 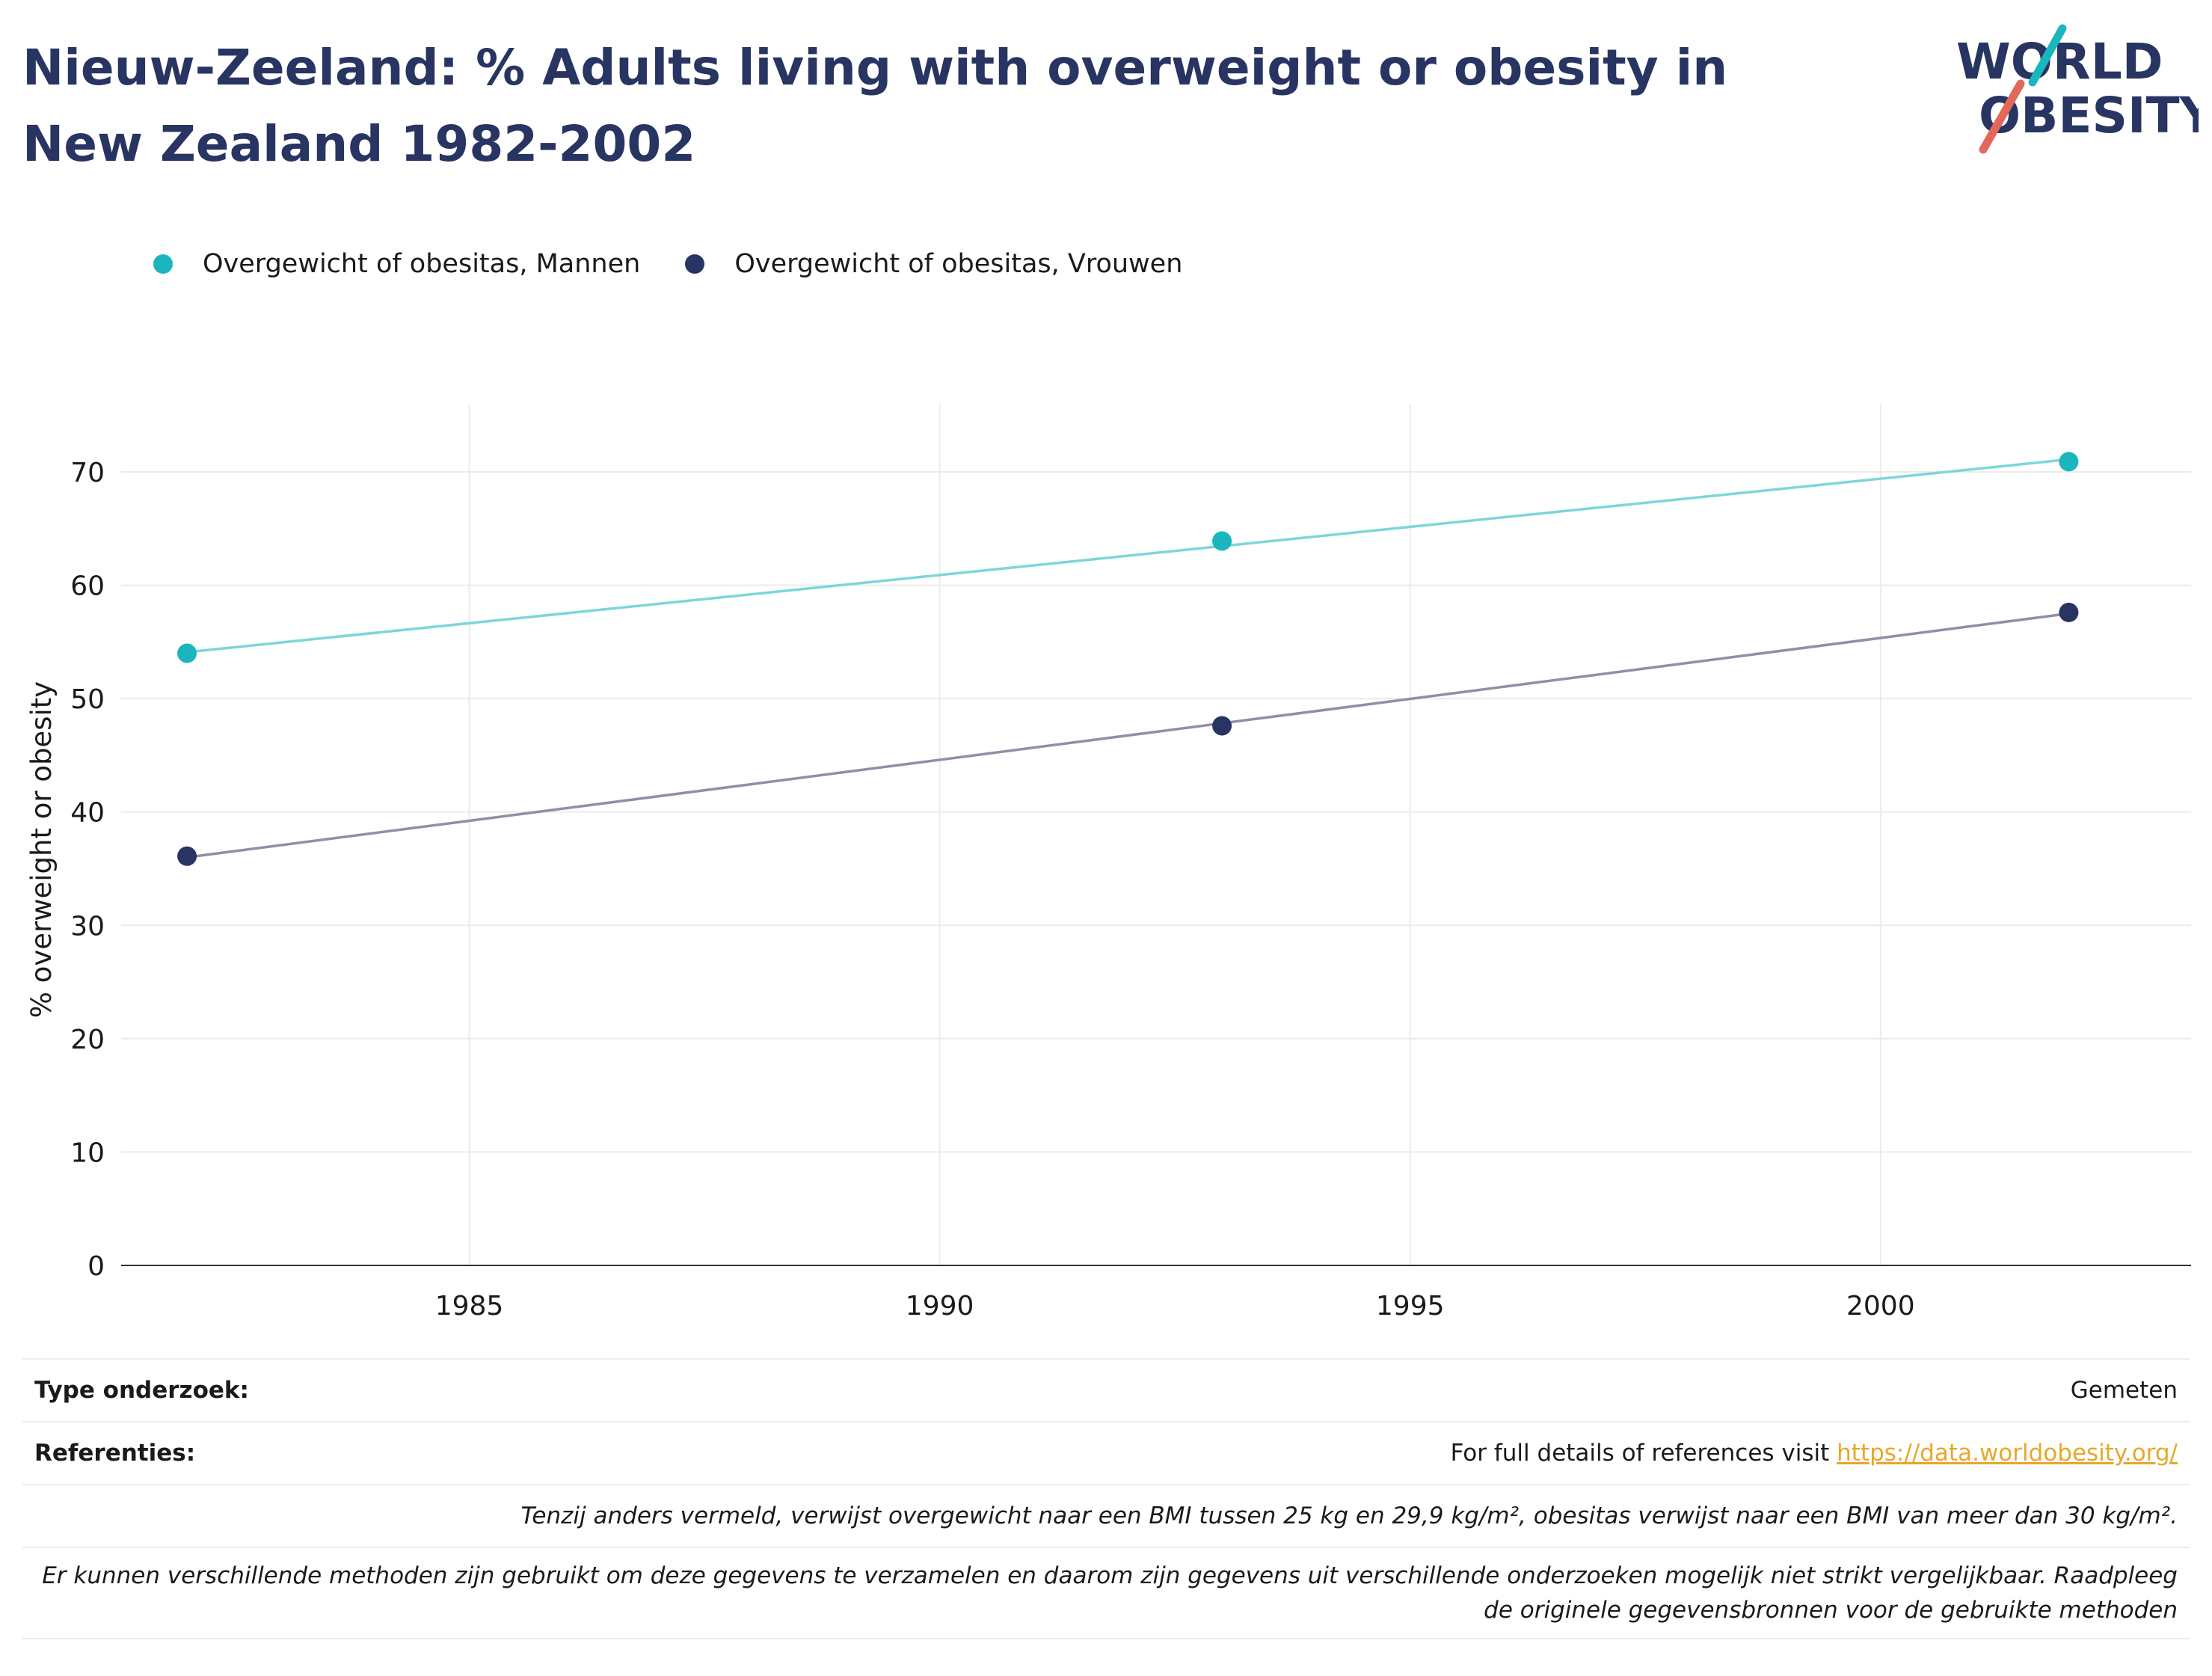 What do you see at coordinates (87, 926) in the screenshot?
I see `y-tick-label: 30` at bounding box center [87, 926].